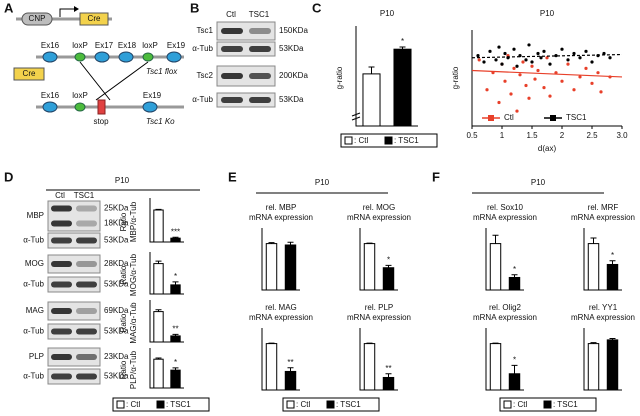 The height and width of the screenshot is (416, 640). Describe the element at coordinates (133, 323) in the screenshot. I see `y-axis-label: MAG/α-Tub` at that location.